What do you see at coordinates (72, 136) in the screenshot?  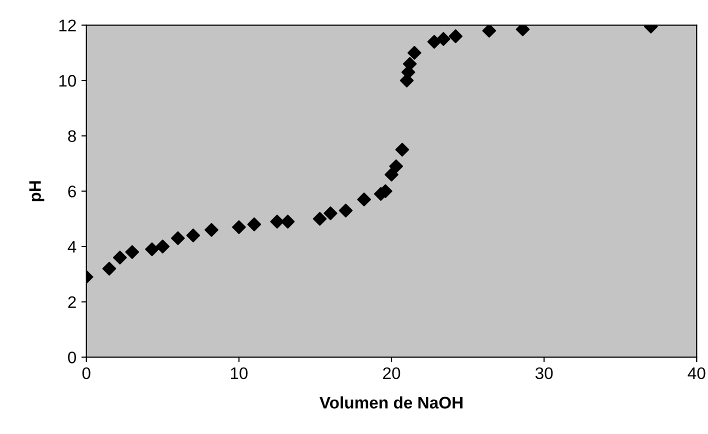 I see `y-tick-label: 8` at bounding box center [72, 136].